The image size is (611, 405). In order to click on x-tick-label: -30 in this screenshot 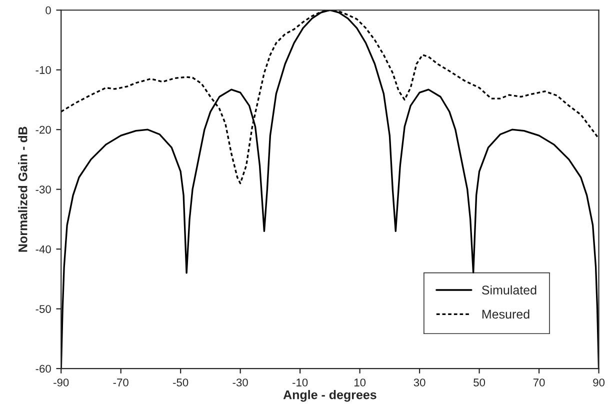, I will do `click(240, 382)`.